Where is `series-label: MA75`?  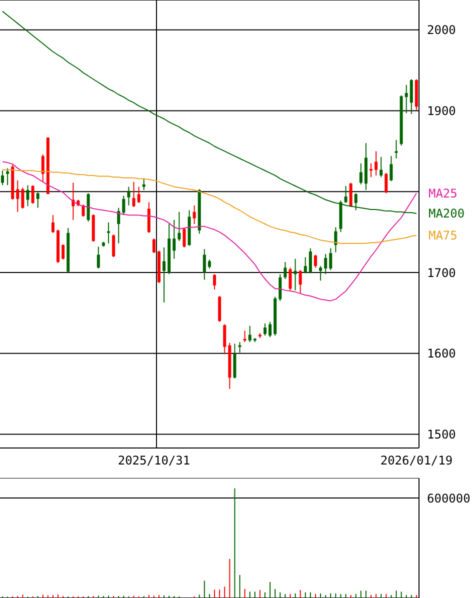
series-label: MA75 is located at coordinates (443, 235).